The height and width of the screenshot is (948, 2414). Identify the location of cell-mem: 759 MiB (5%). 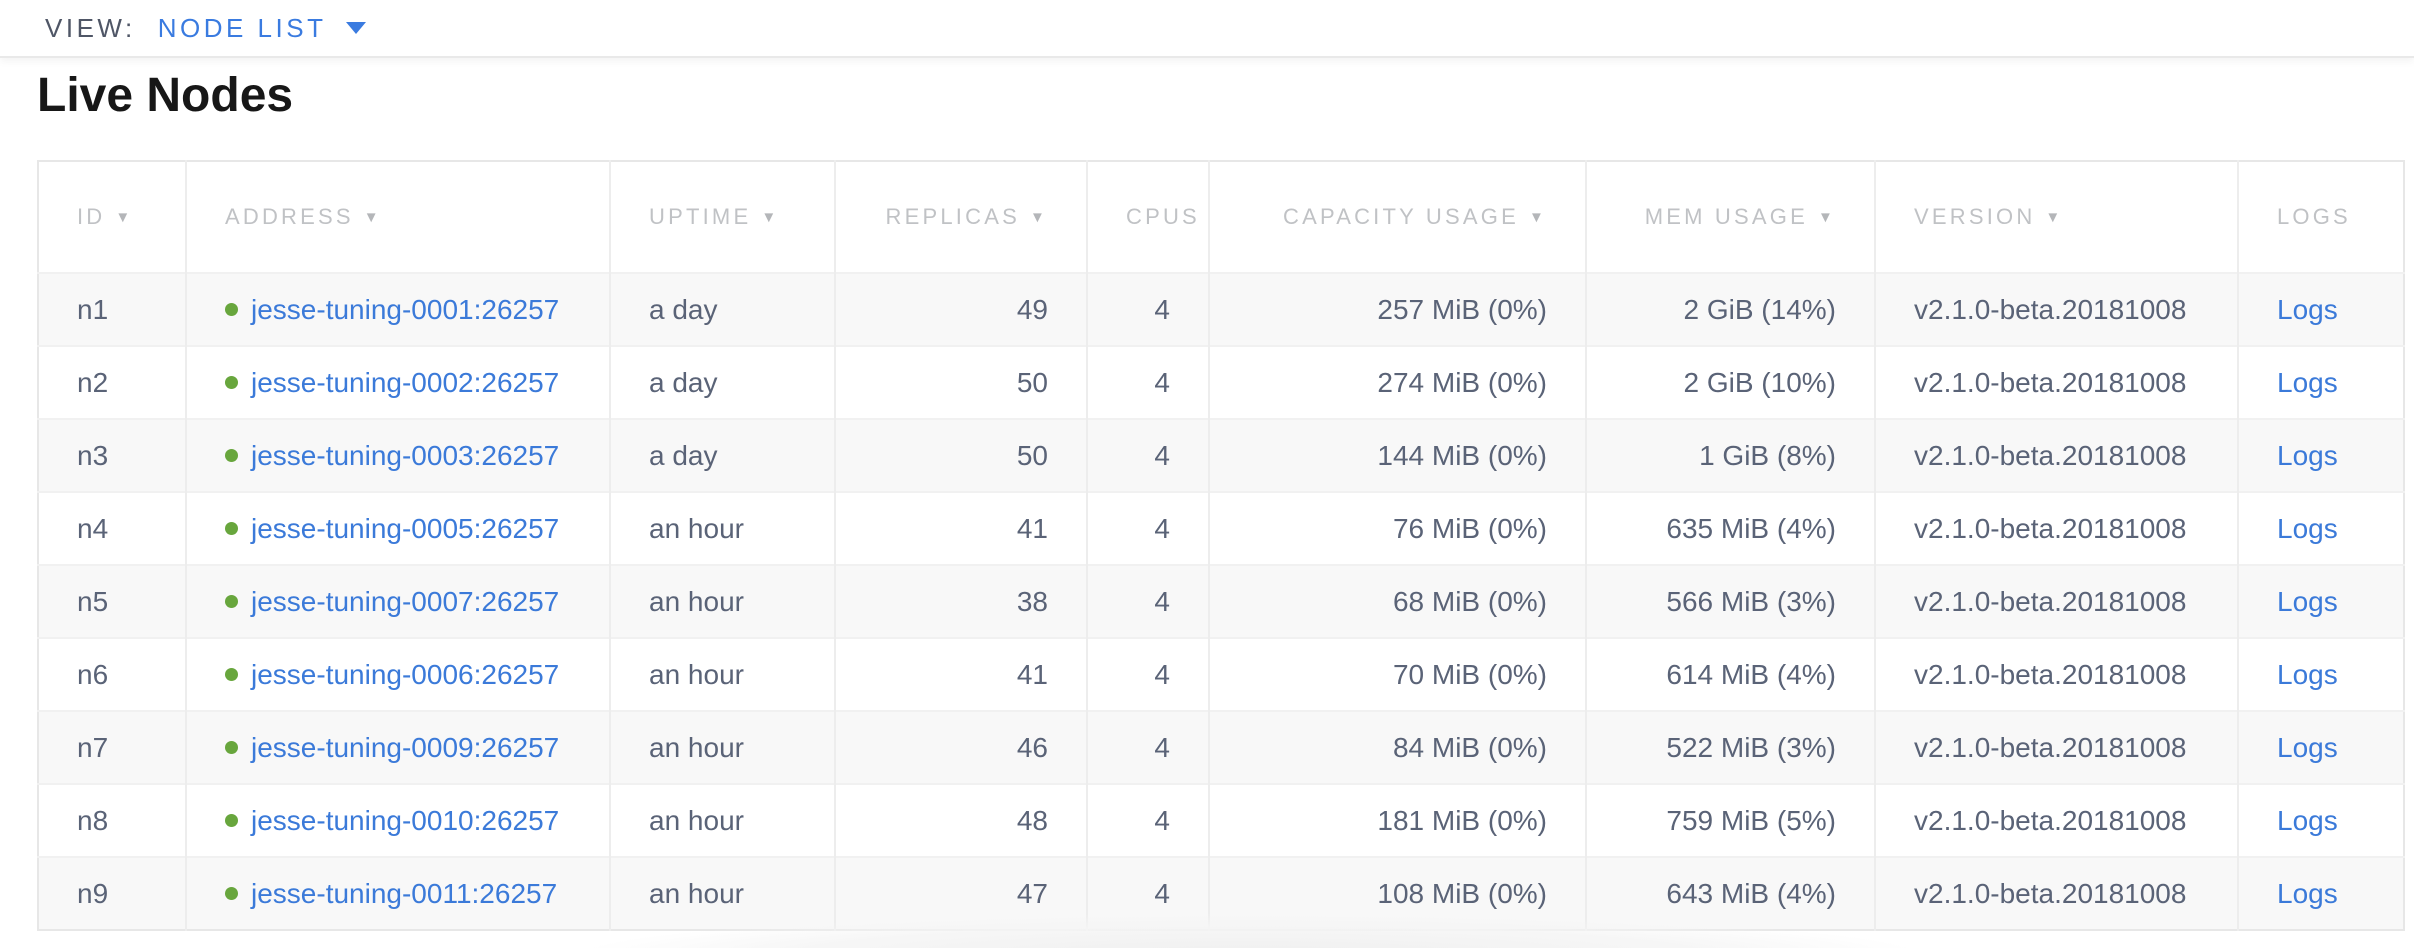
(1730, 820).